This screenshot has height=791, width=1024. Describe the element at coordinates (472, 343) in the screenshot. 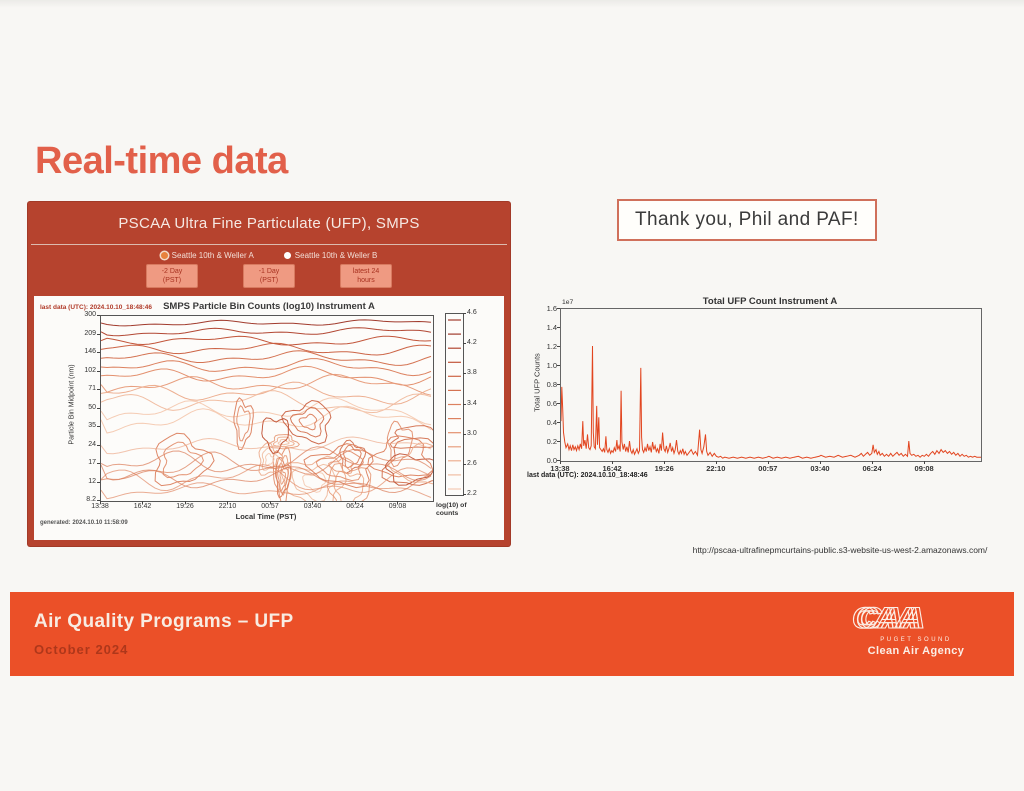

I see `colorbar-tick-label: 4.2` at that location.